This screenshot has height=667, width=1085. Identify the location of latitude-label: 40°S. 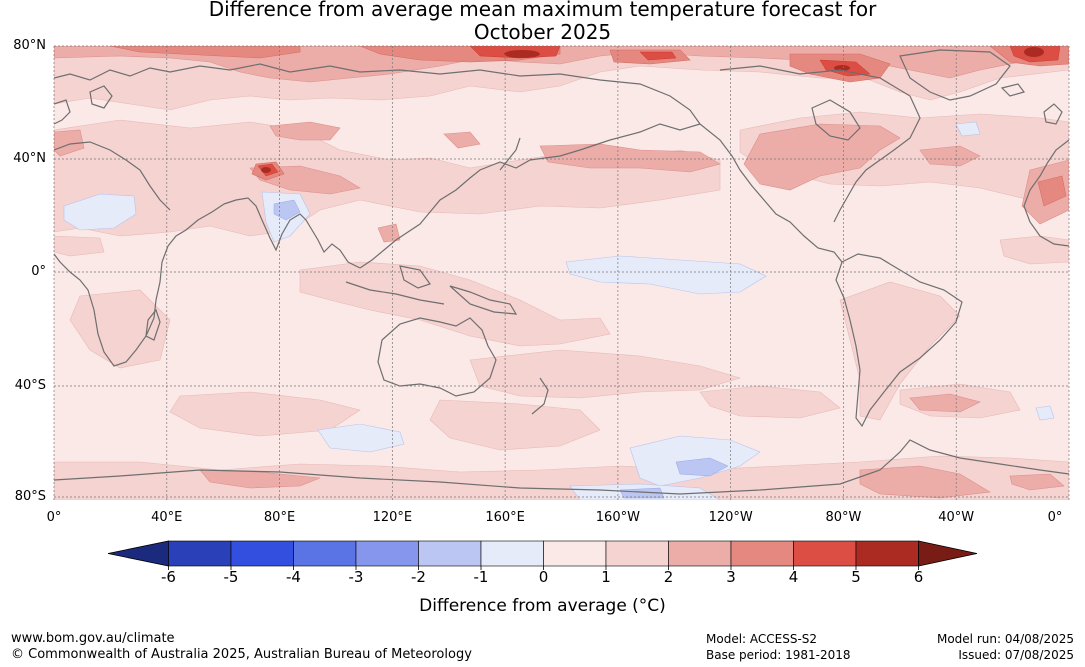
(30, 385).